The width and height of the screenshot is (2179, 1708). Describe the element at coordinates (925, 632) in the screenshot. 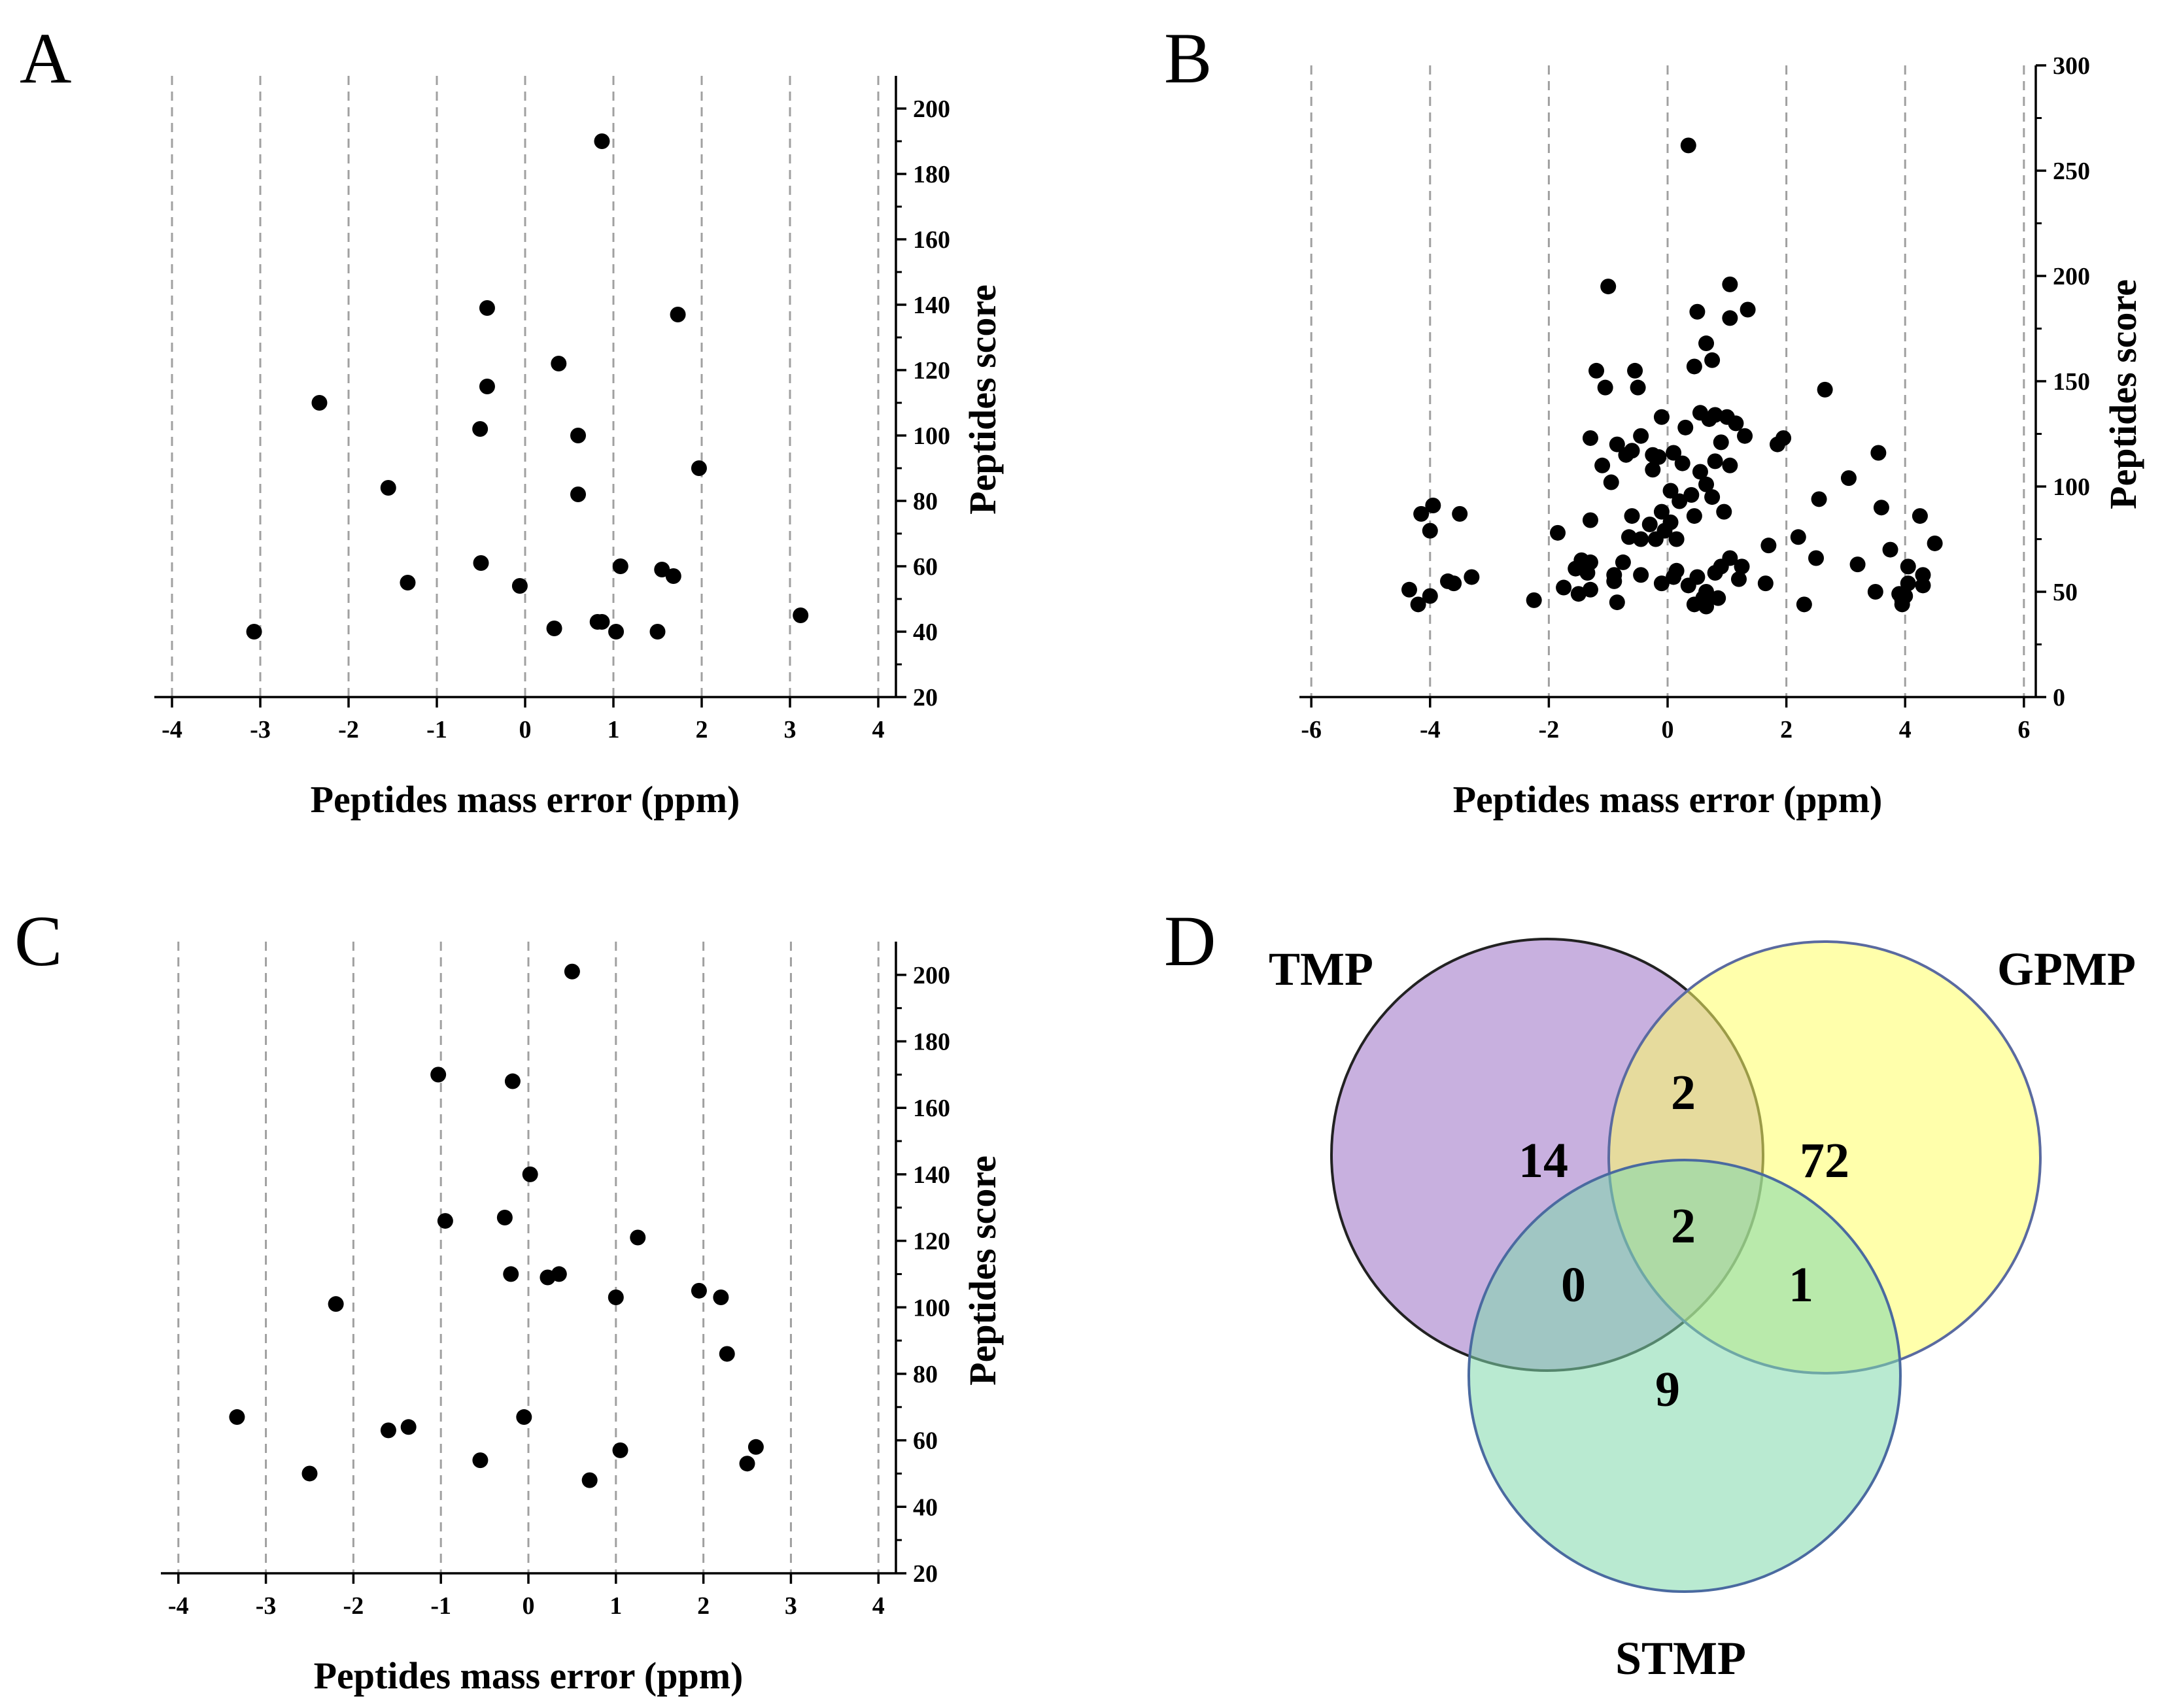

I see `y-tick-label: 40` at that location.